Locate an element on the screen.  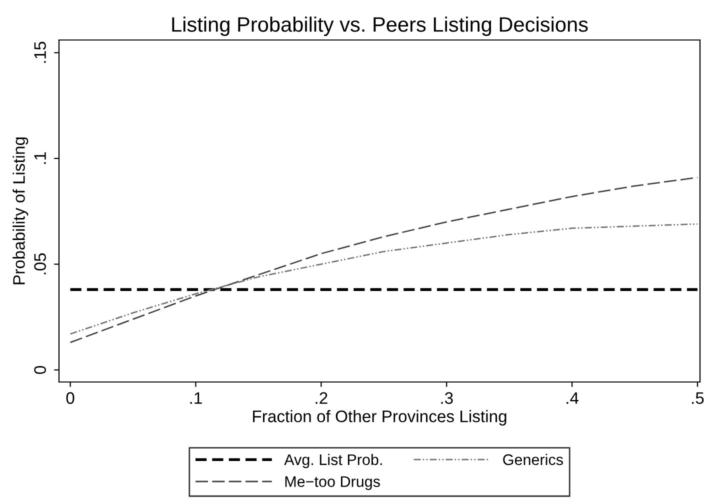
x-tick-label: .4 is located at coordinates (572, 398).